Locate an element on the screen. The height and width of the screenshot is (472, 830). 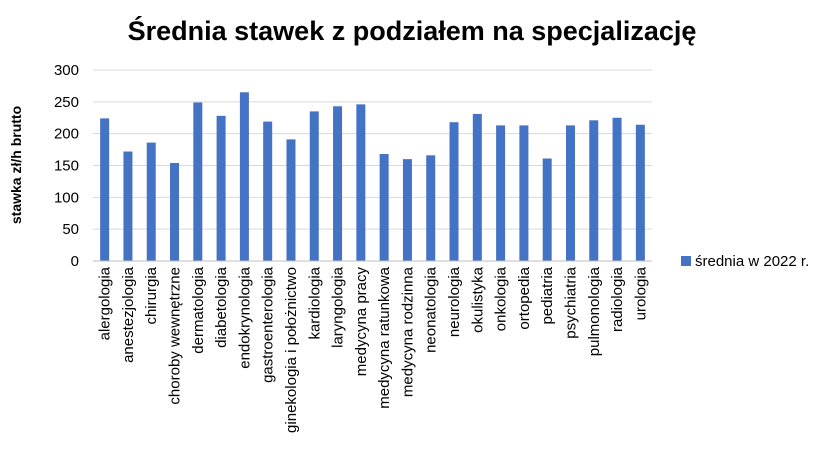
y-tick-label: 250 is located at coordinates (66, 102).